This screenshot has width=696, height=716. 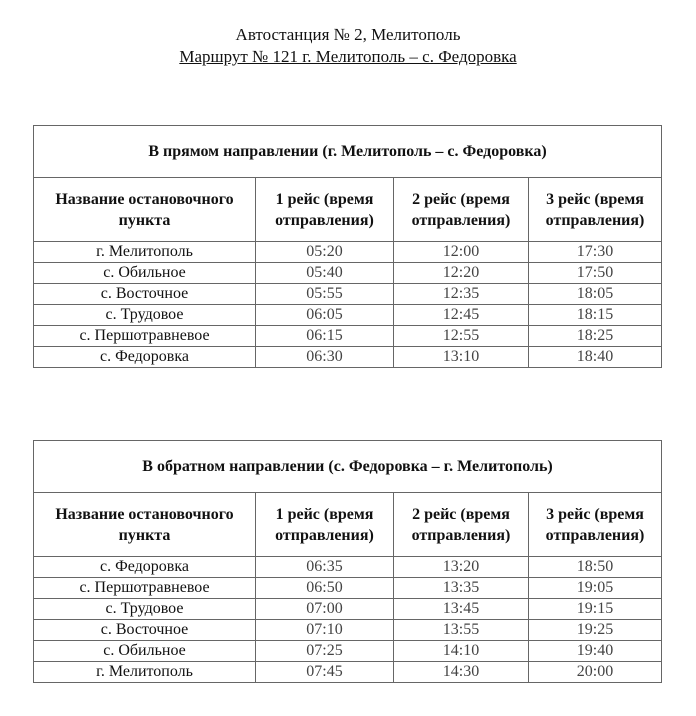 What do you see at coordinates (324, 315) in the screenshot?
I see `departure-time: 06:05` at bounding box center [324, 315].